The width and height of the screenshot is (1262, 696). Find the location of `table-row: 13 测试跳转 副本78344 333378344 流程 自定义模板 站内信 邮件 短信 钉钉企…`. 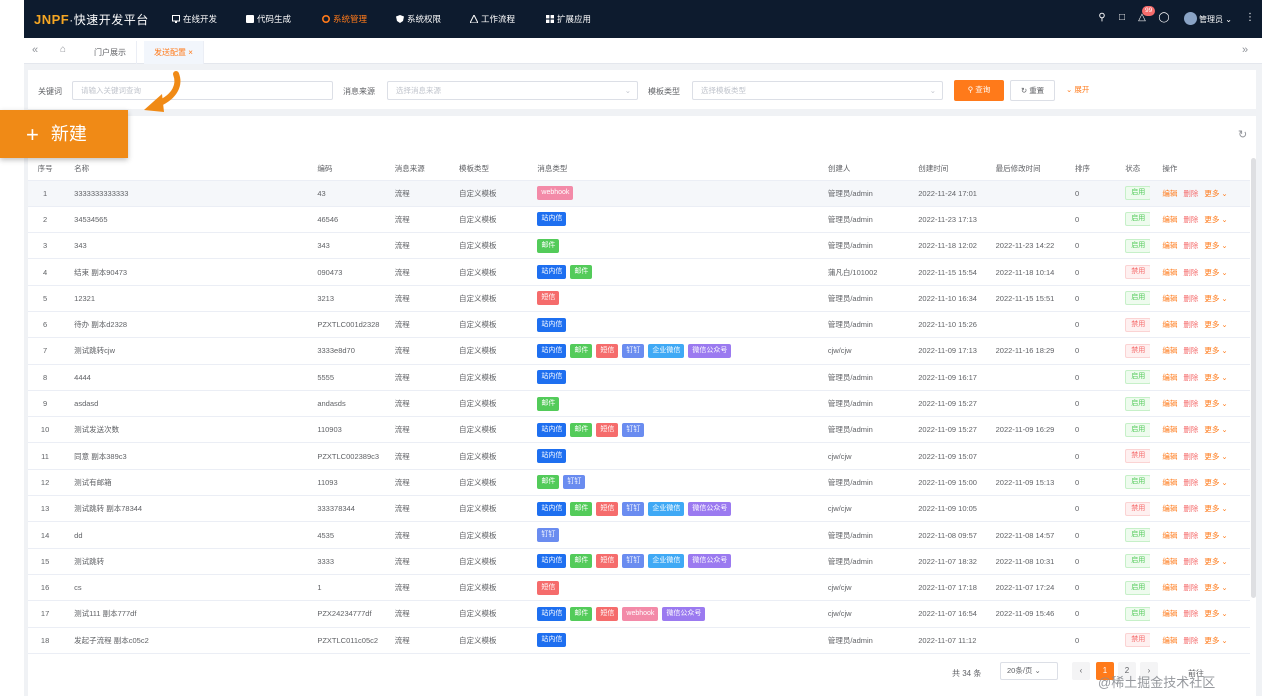

table-row: 13 测试跳转 副本78344 333378344 流程 自定义模板 站内信 邮件 短信 钉钉企… is located at coordinates (639, 509).